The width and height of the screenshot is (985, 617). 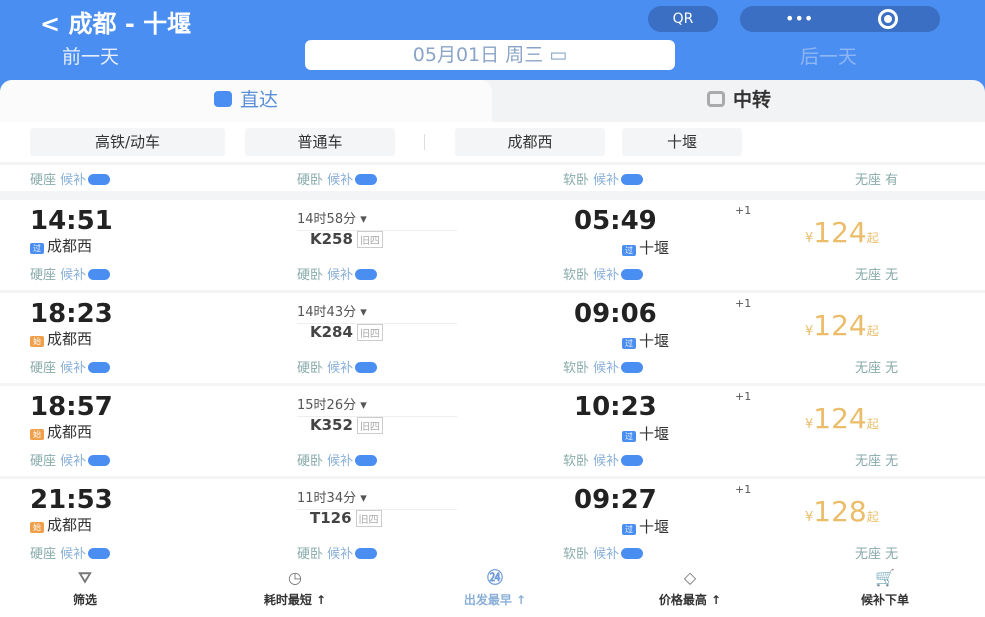 What do you see at coordinates (494, 577) in the screenshot?
I see `clock-24-icon: ㉔` at bounding box center [494, 577].